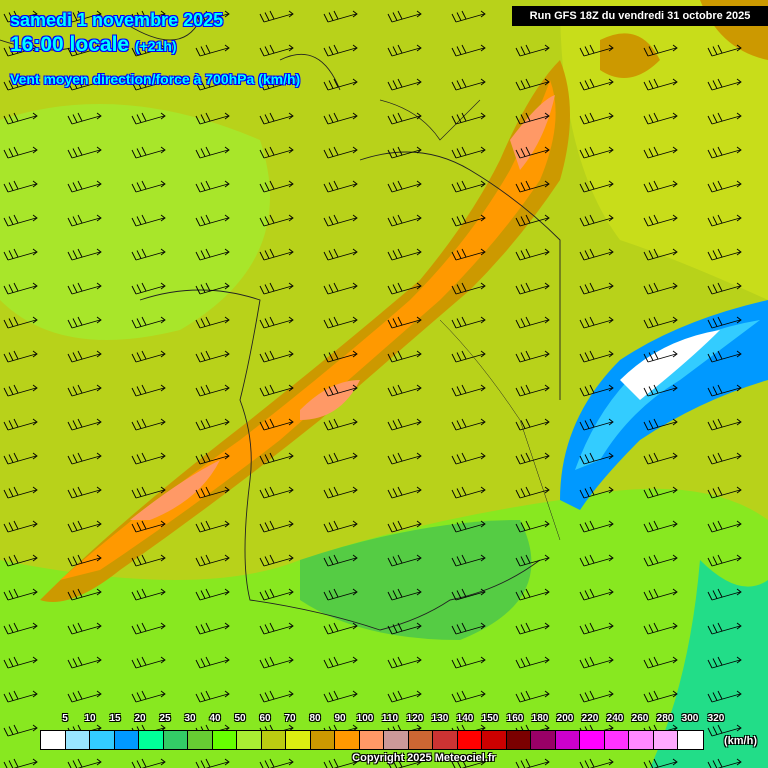 The height and width of the screenshot is (768, 768). Describe the element at coordinates (340, 718) in the screenshot. I see `legend-label: 90` at that location.